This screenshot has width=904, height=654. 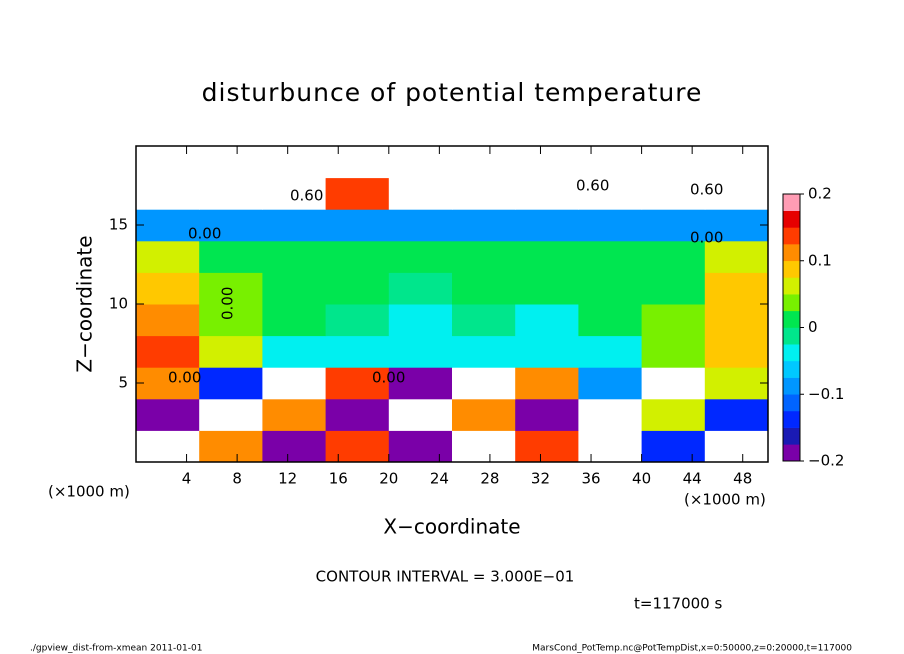 I want to click on x-tick-label: 12, so click(x=287, y=479).